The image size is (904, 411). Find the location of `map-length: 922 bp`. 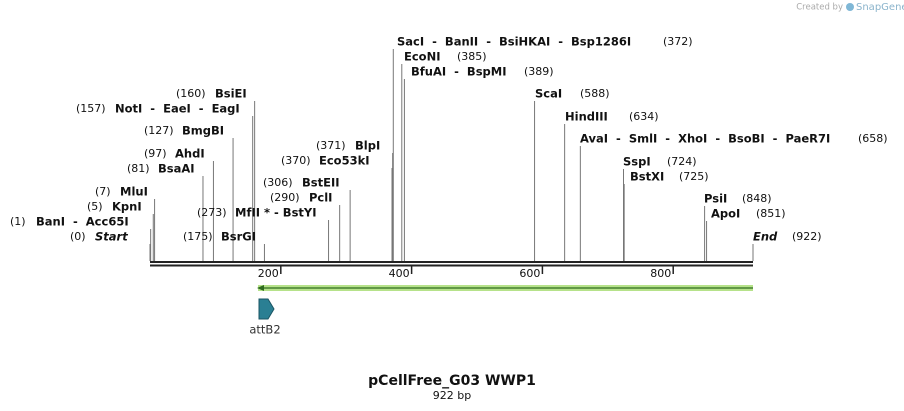

map-length: 922 bp is located at coordinates (452, 395).